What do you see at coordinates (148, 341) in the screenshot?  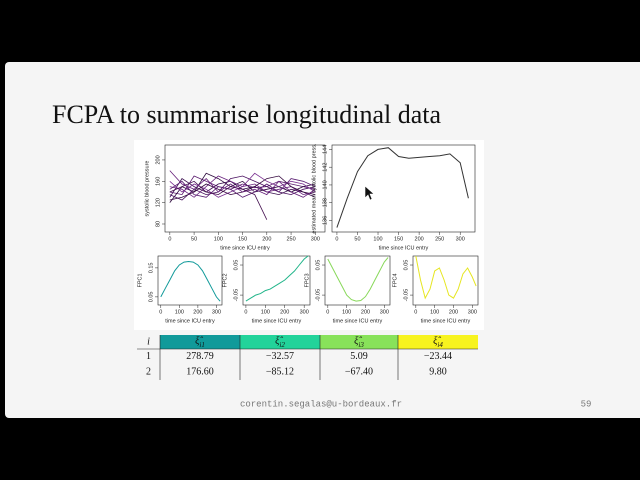 I see `header-index: i` at bounding box center [148, 341].